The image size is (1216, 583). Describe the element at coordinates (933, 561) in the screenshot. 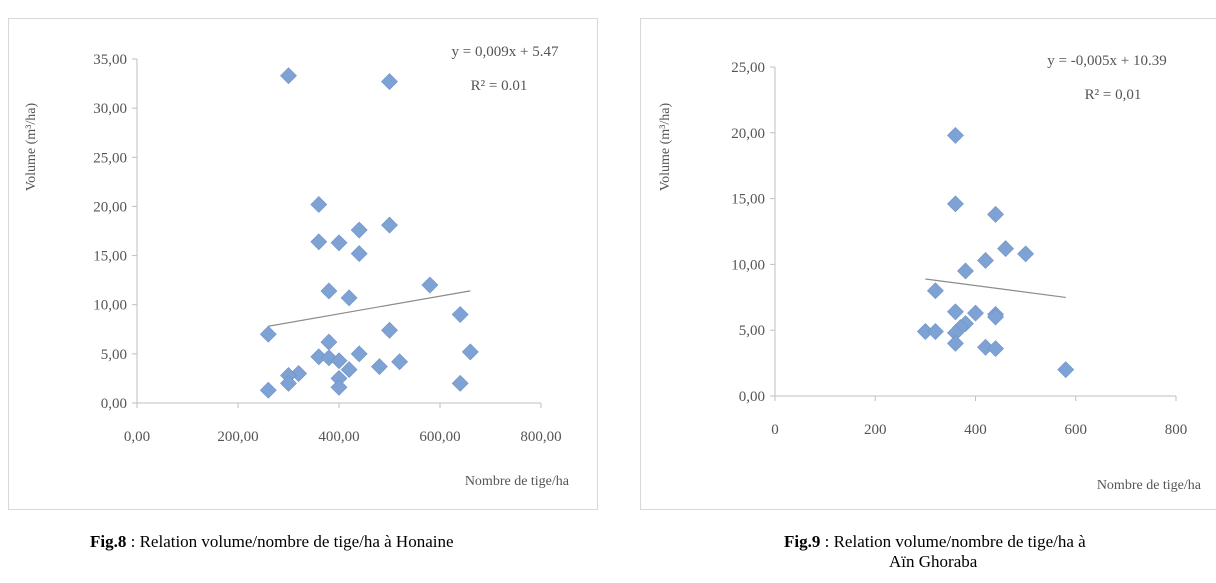

I see `caption-text-line2: Aïn Ghoraba` at that location.